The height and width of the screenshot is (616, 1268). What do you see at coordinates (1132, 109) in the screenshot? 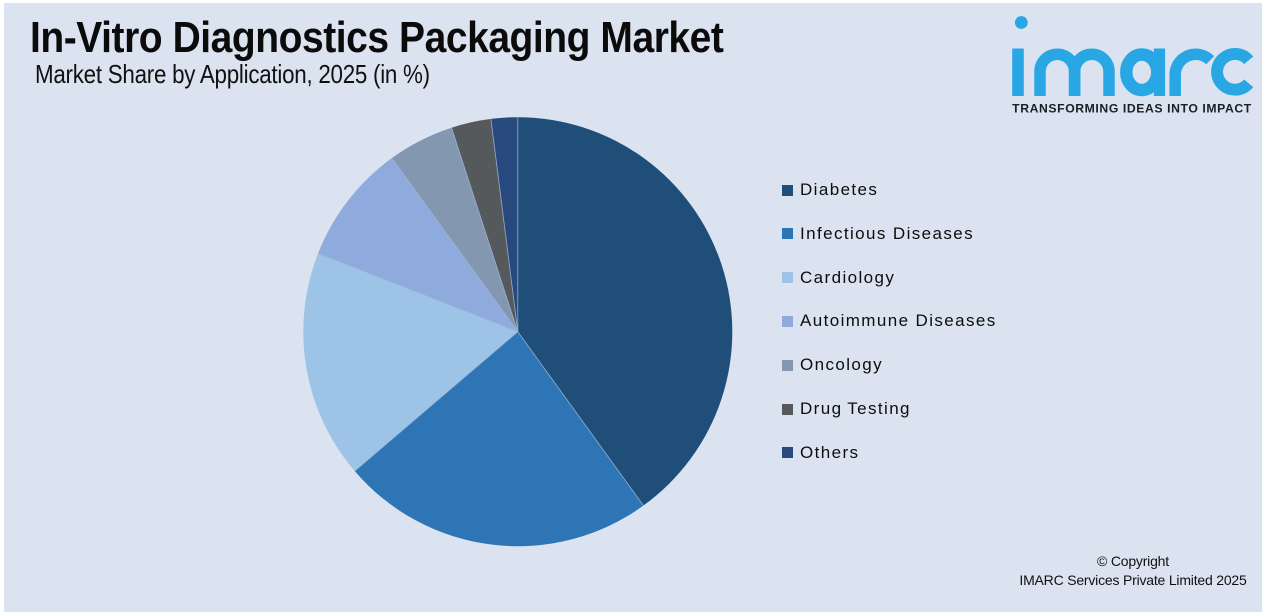
I see `svg-text: TRANSFORMING IDEAS INTO IMPACT` at bounding box center [1132, 109].